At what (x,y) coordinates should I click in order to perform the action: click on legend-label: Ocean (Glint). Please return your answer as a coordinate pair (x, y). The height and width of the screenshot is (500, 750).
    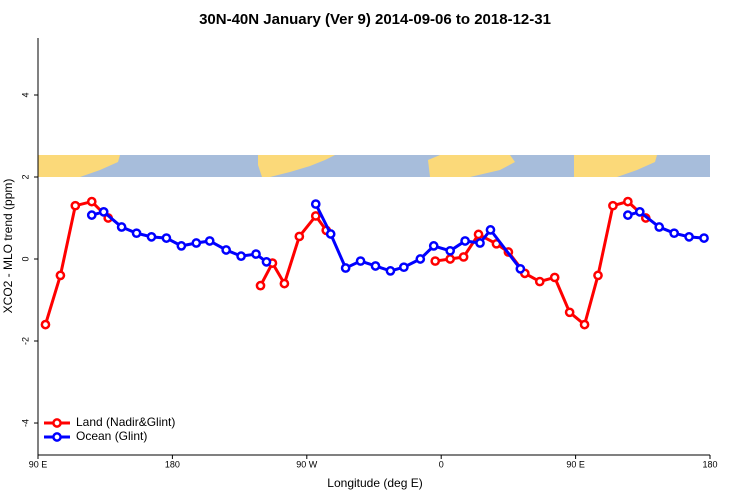
    Looking at the image, I should click on (111, 436).